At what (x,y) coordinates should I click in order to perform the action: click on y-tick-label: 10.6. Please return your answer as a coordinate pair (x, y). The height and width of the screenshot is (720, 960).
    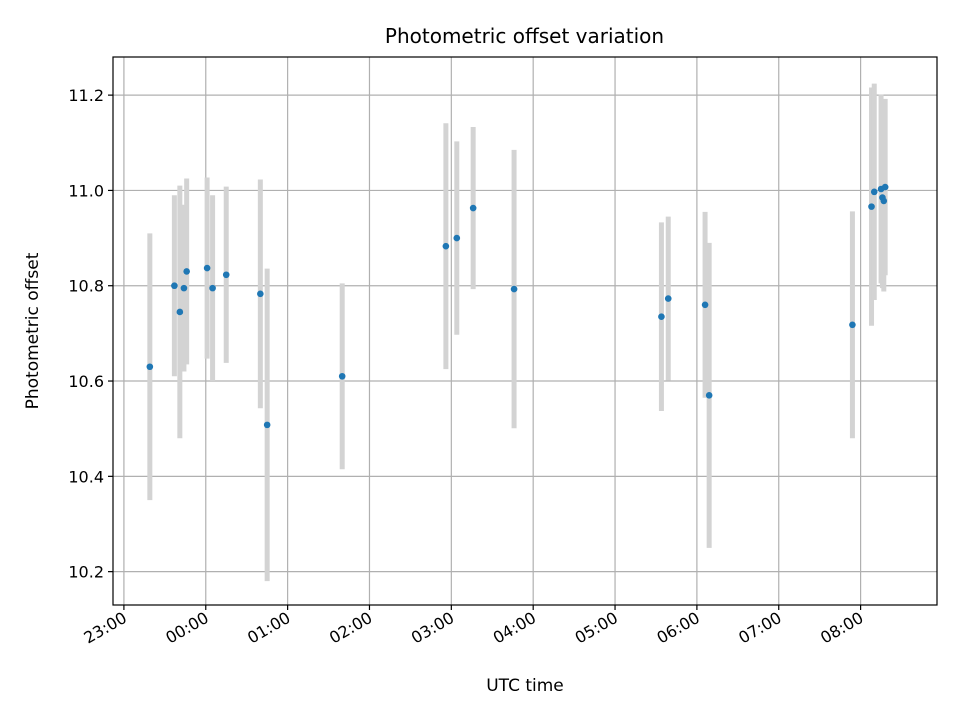
    Looking at the image, I should click on (86, 381).